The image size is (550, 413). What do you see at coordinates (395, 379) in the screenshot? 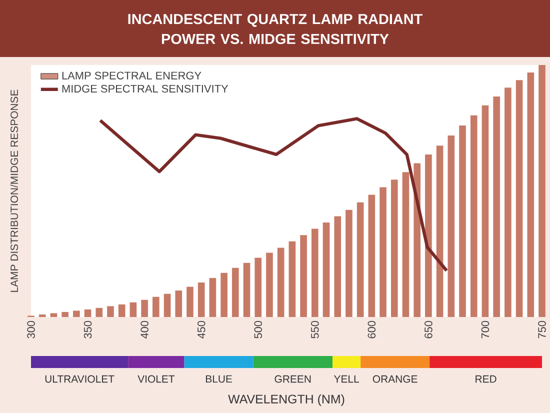
I see `text: ORANGE` at bounding box center [395, 379].